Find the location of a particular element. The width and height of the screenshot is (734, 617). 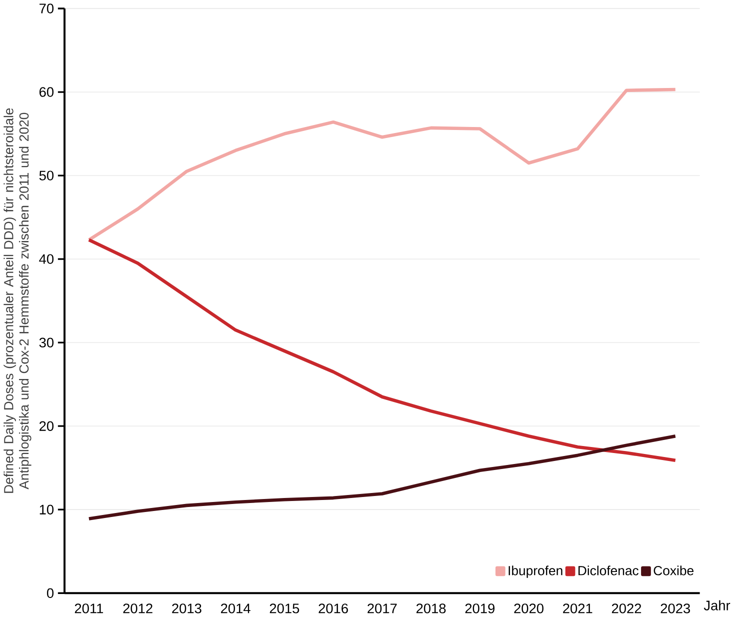

x-tick-label: 2018 is located at coordinates (431, 609).